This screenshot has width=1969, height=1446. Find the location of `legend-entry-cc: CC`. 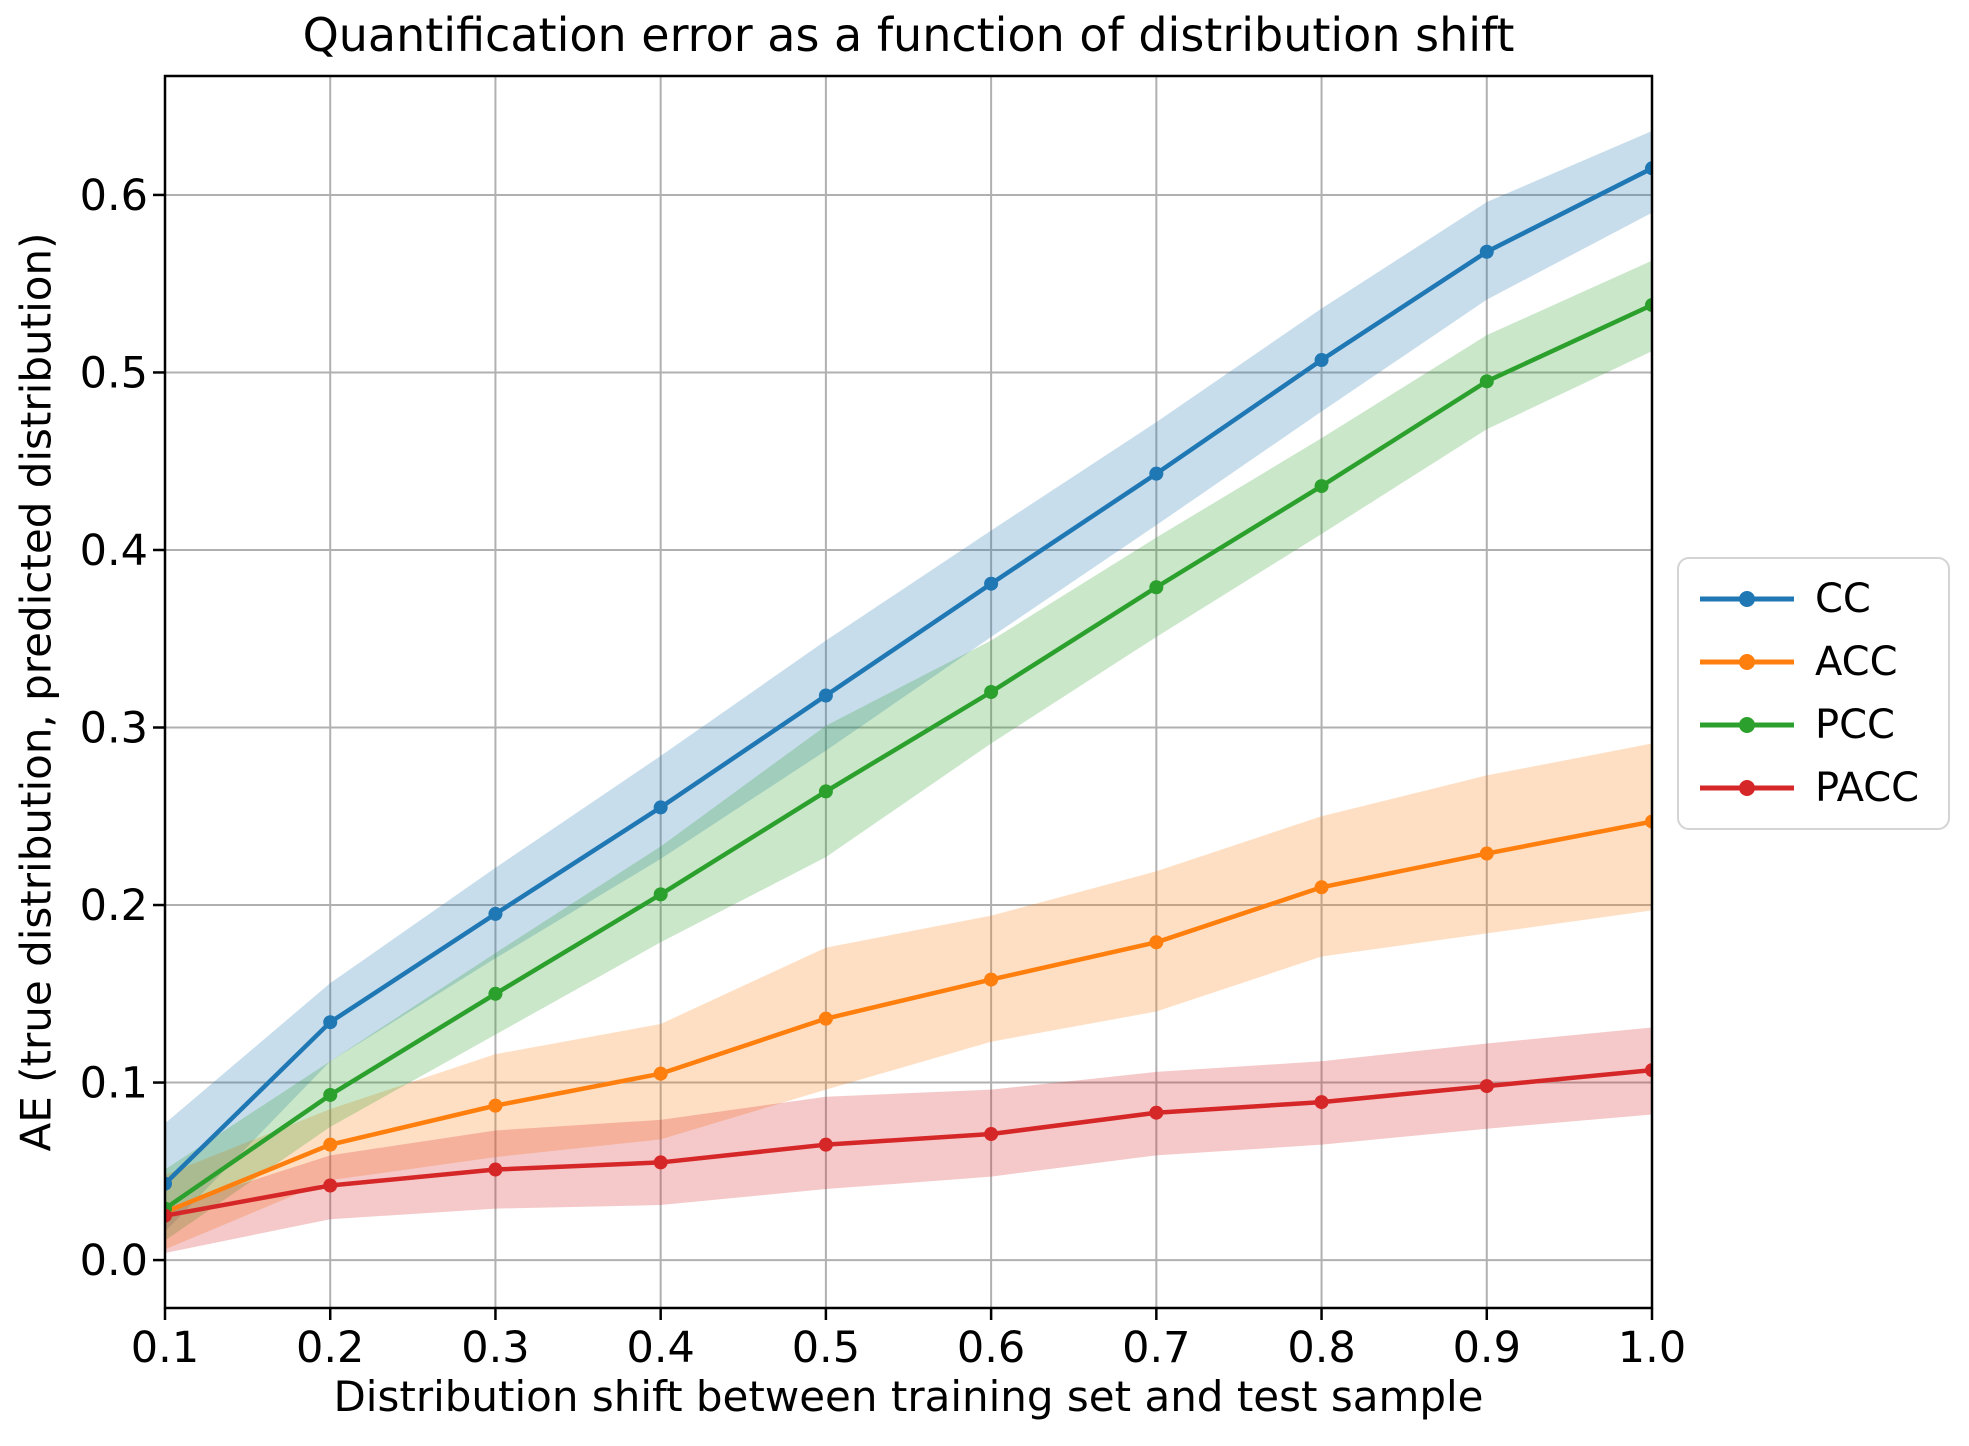

legend-entry-cc: CC is located at coordinates (1822, 599).